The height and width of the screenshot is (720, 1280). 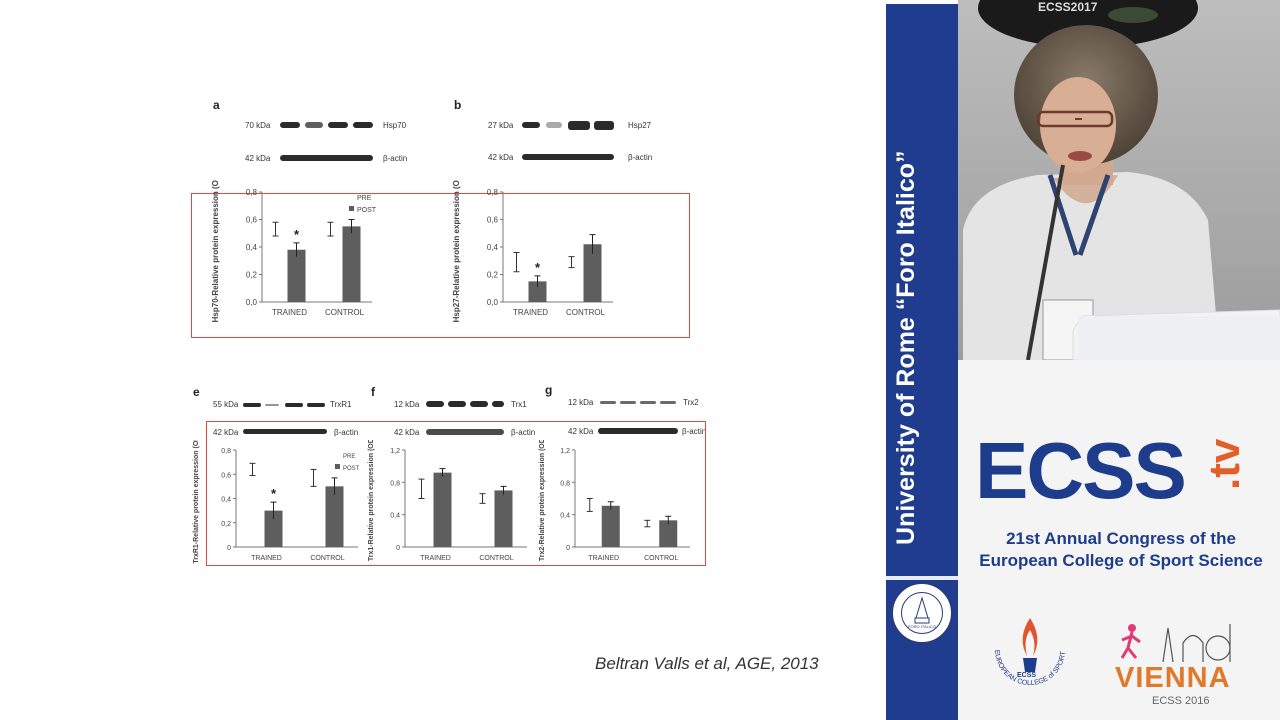 What do you see at coordinates (349, 457) in the screenshot?
I see `legend-pre: PRE` at bounding box center [349, 457].